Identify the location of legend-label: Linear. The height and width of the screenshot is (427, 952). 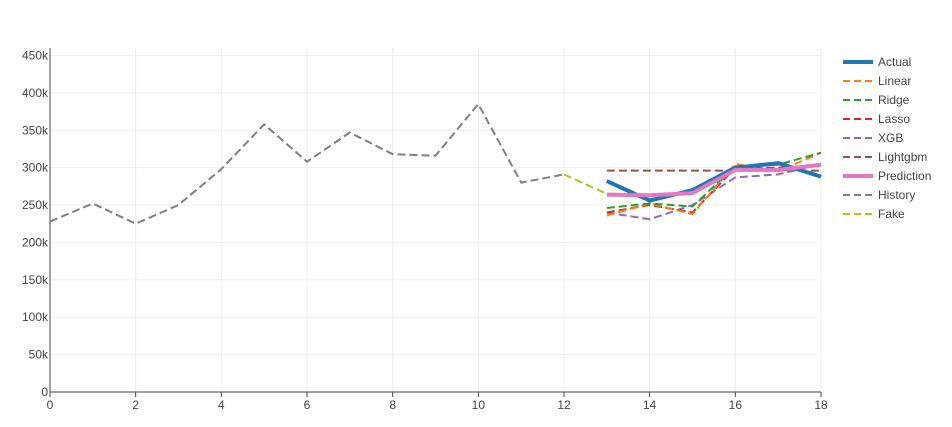
(894, 81).